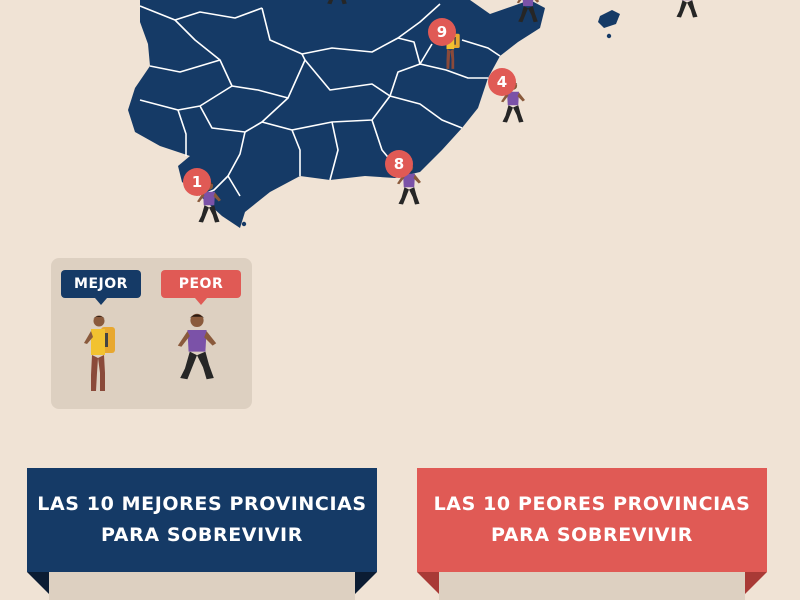 Image resolution: width=800 pixels, height=600 pixels. I want to click on balearic-island, so click(609, 19).